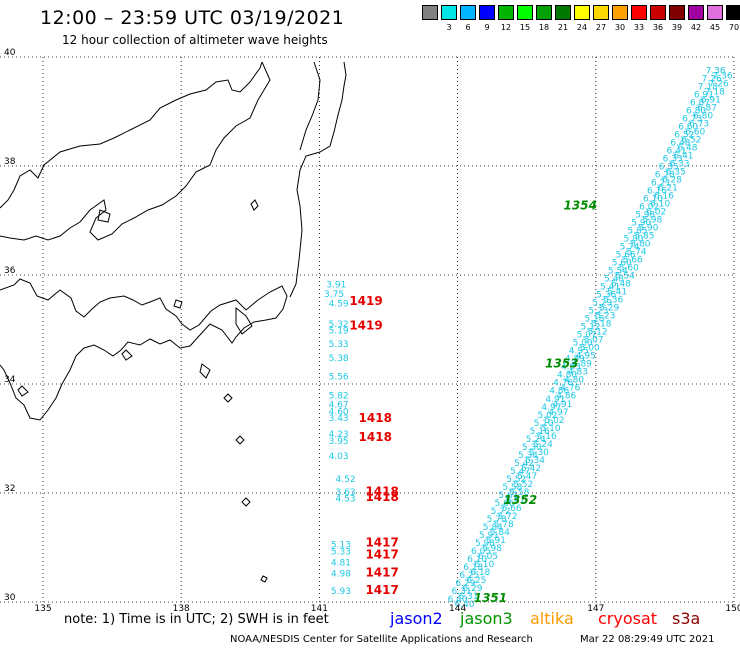 This screenshot has height=650, width=740. Describe the element at coordinates (339, 405) in the screenshot. I see `swh-value: 4.67` at that location.